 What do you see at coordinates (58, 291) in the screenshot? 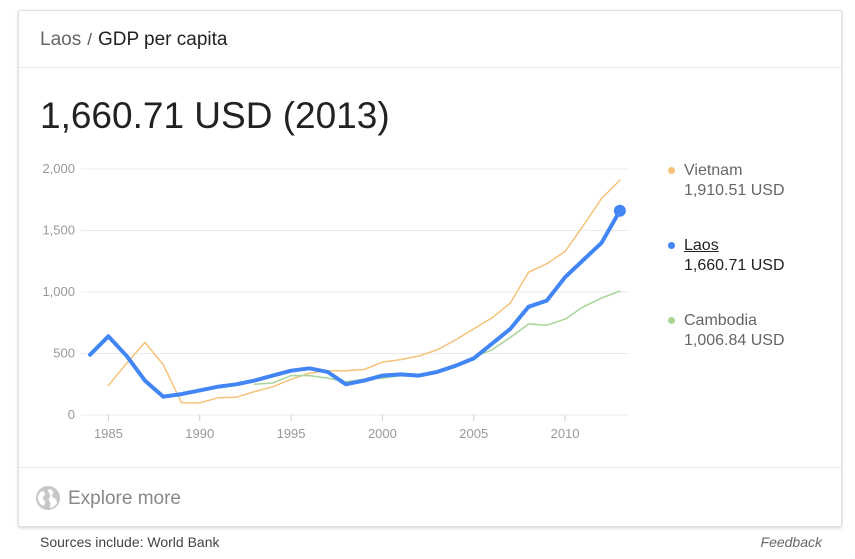
I see `y-tick-label: 1,000` at bounding box center [58, 291].